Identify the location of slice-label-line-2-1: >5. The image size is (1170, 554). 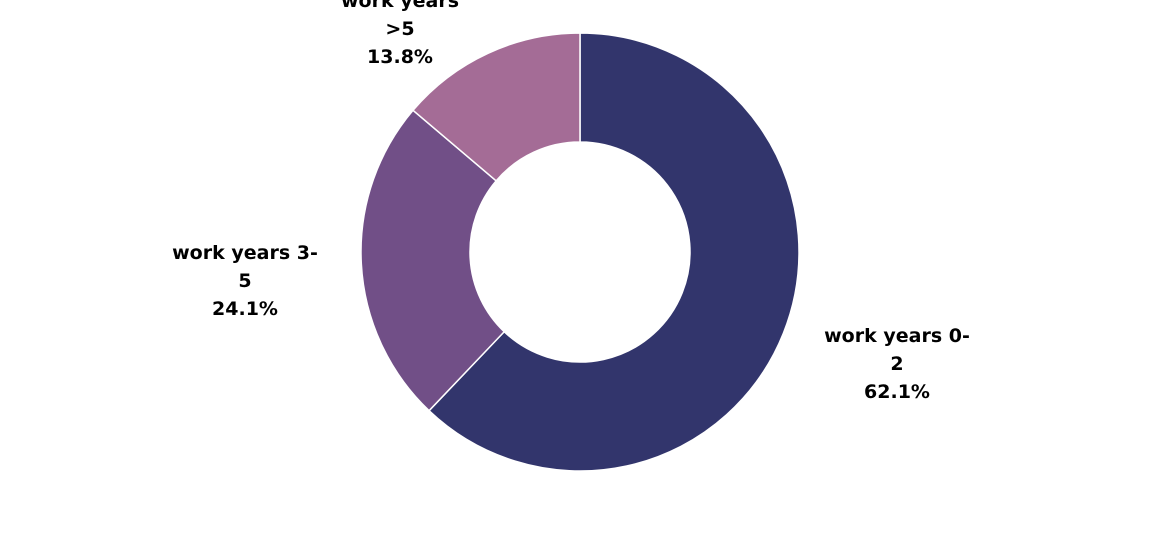
(399, 29).